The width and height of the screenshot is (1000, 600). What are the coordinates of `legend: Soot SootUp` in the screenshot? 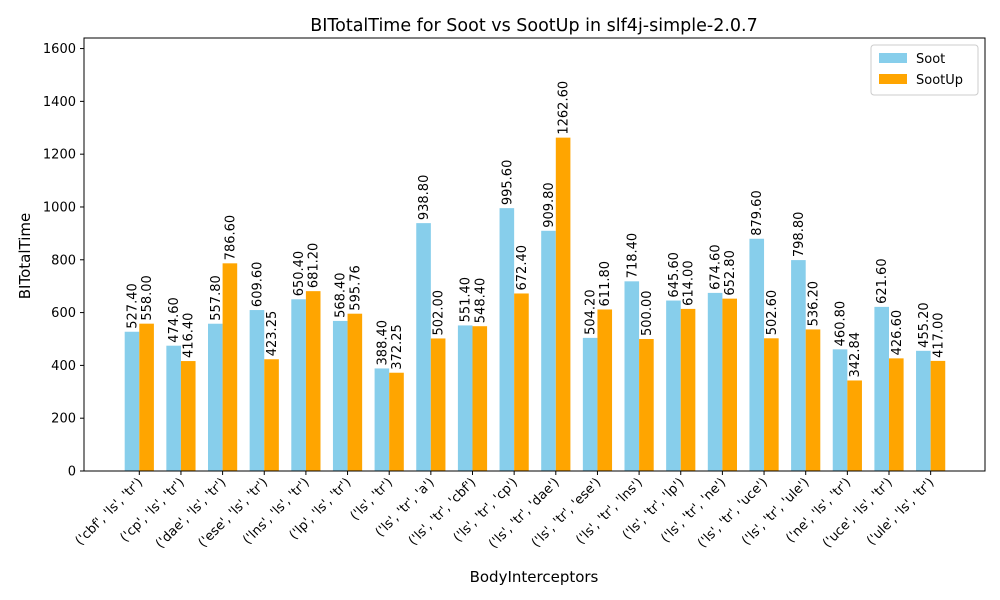 It's located at (924, 70).